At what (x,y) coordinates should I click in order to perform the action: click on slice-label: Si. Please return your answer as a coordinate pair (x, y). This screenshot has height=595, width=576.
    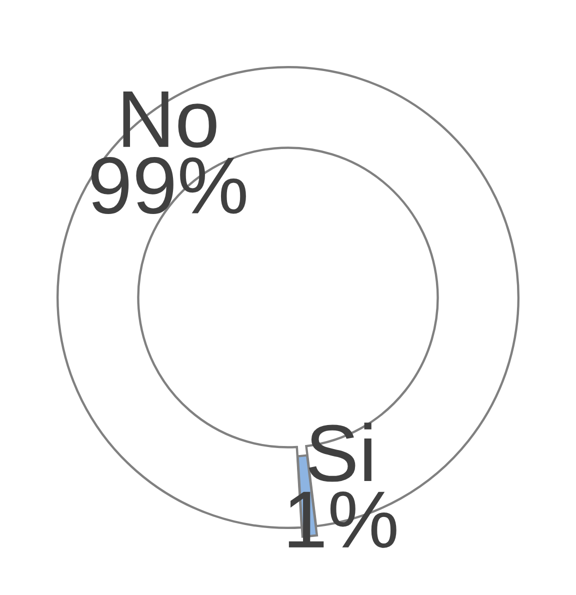
    Looking at the image, I should click on (340, 452).